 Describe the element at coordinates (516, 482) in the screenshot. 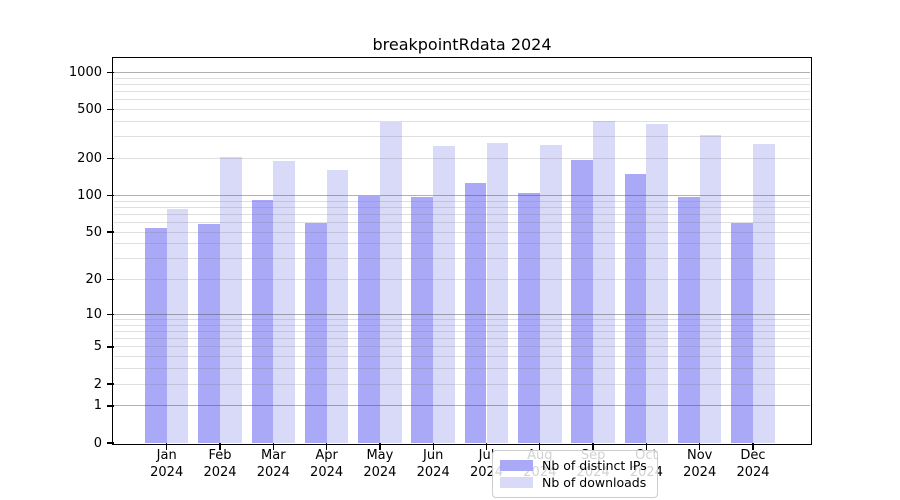

I see `legend-swatch-downloads` at that location.